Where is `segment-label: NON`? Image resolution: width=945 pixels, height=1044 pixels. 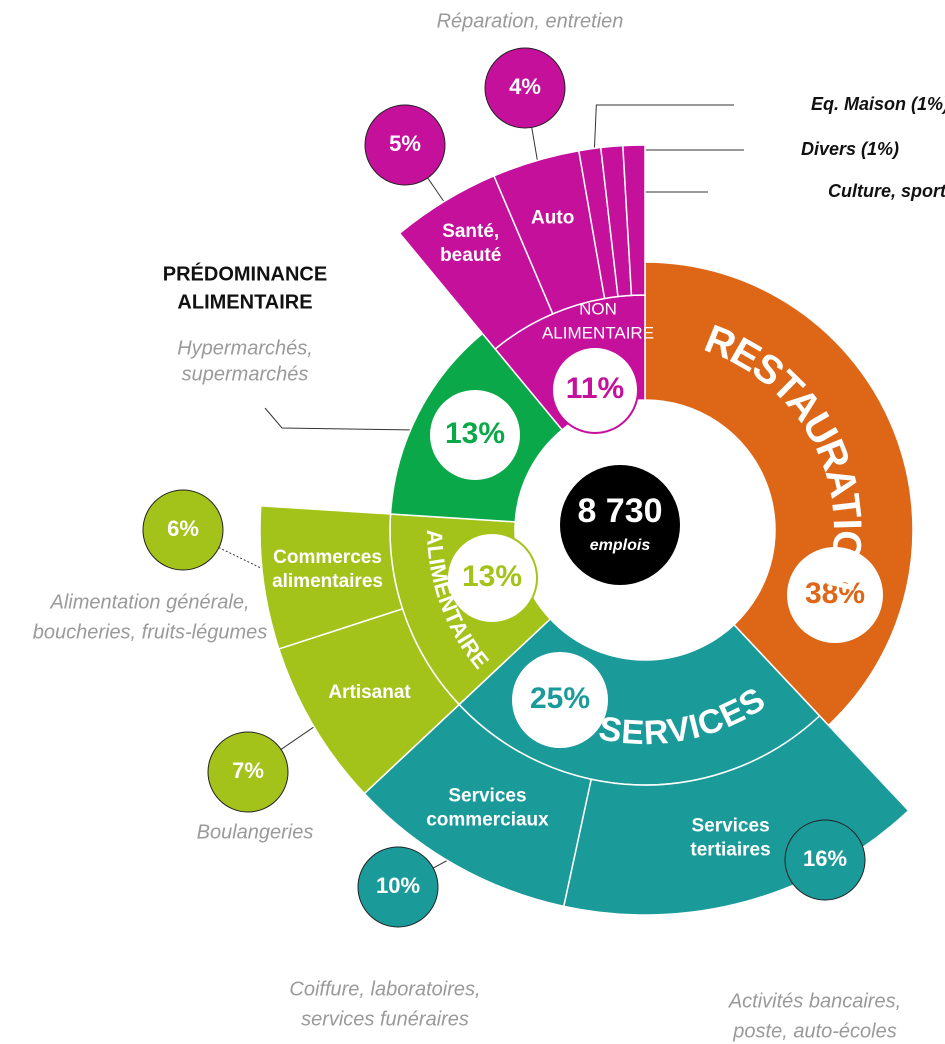
segment-label: NON is located at coordinates (598, 308).